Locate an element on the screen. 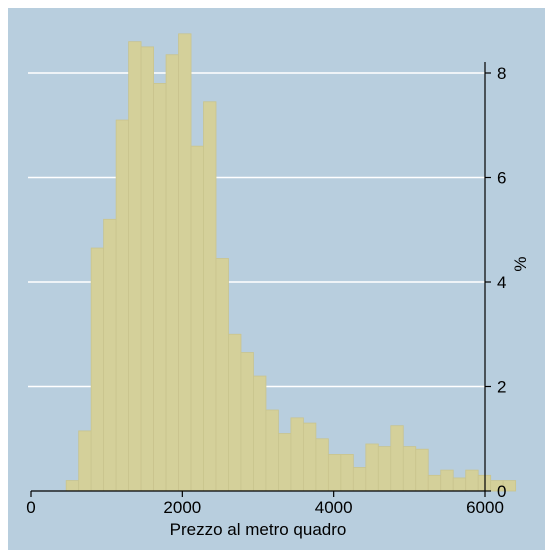  y-tick-label: 6 is located at coordinates (501, 178).